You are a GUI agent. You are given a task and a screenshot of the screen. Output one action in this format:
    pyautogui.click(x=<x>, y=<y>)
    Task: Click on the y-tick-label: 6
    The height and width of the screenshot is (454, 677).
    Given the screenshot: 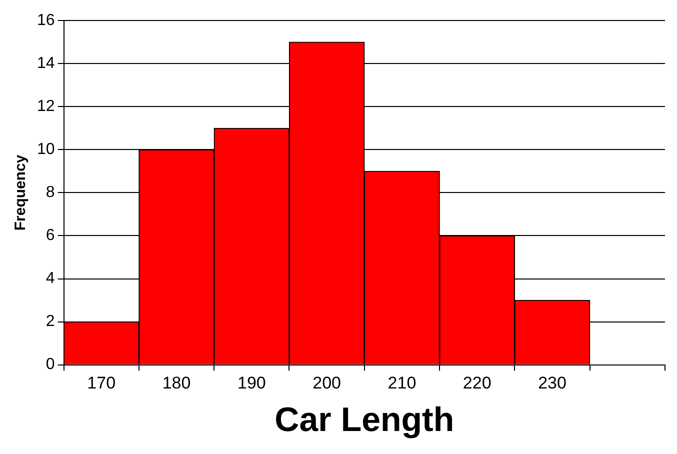 What is the action you would take?
    pyautogui.click(x=50, y=235)
    